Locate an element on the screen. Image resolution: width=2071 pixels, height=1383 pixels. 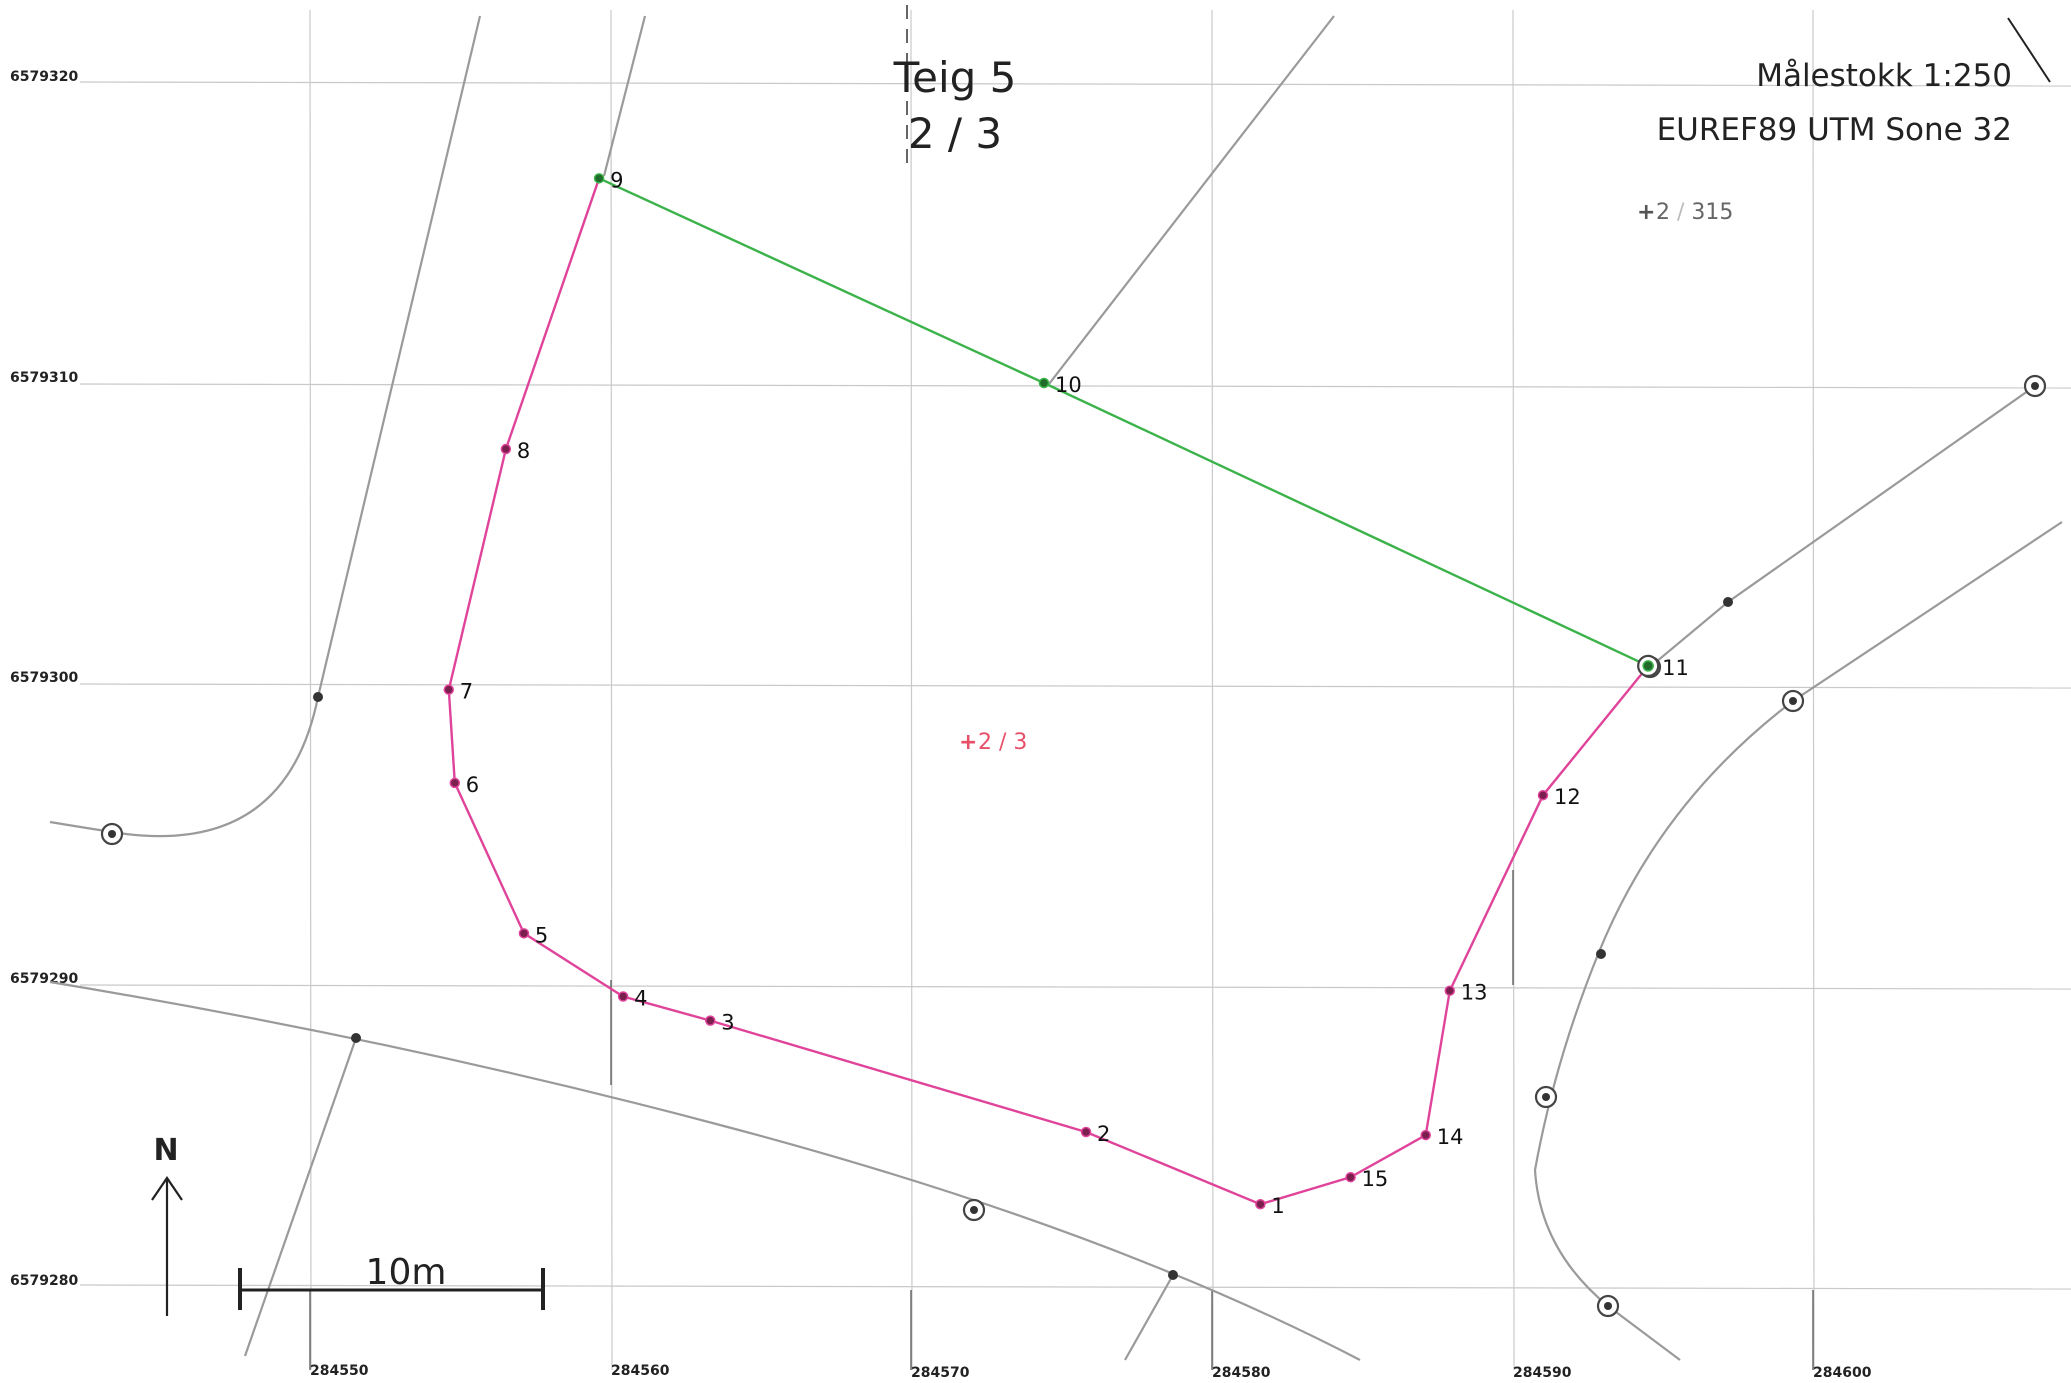
north-arrow: N is located at coordinates (167, 1224).